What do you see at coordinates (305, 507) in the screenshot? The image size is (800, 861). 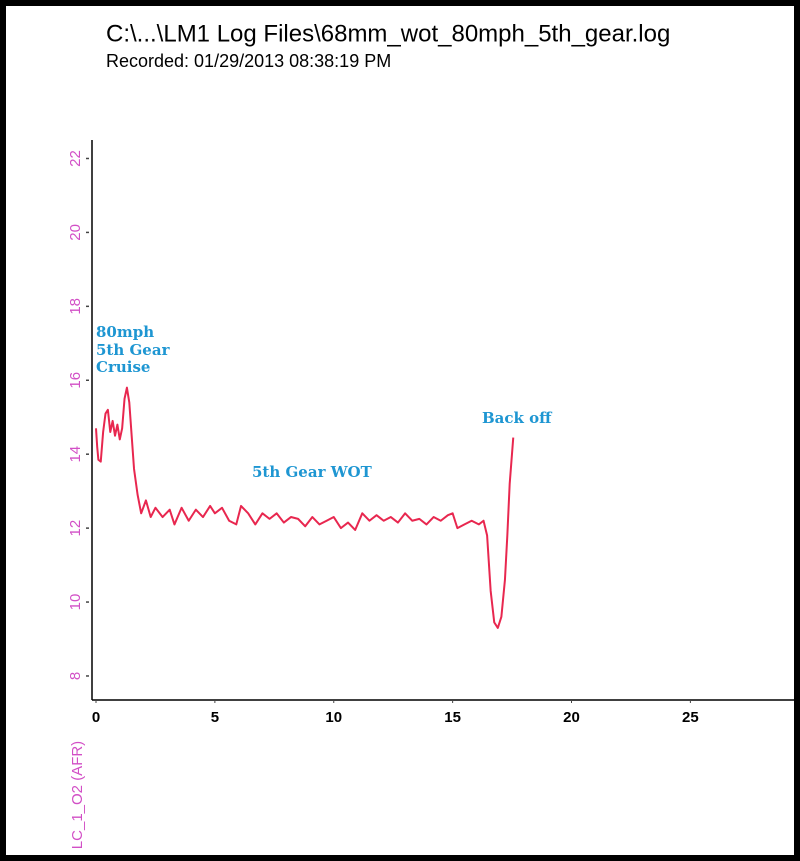 I see `data-line` at bounding box center [305, 507].